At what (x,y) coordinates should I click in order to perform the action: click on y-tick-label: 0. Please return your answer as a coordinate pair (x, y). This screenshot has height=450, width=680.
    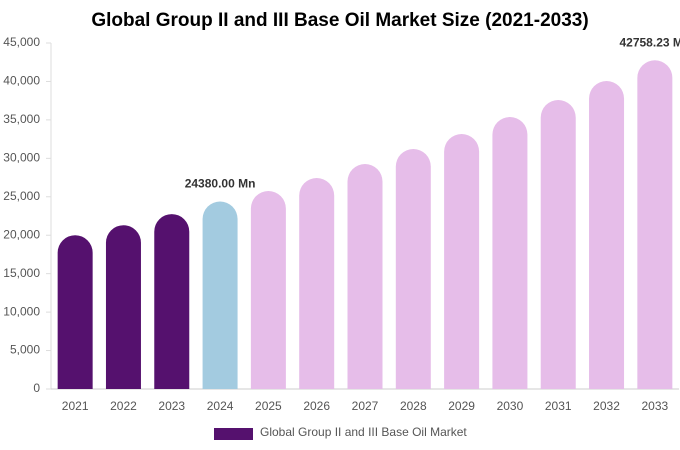
    Looking at the image, I should click on (36, 388).